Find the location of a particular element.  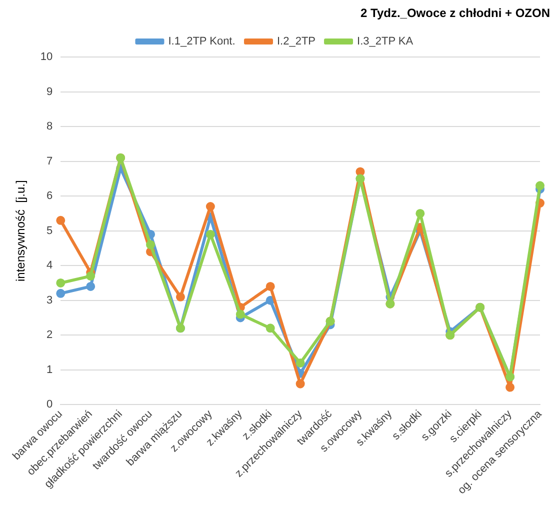

y-tick-label: 5 is located at coordinates (49, 230).